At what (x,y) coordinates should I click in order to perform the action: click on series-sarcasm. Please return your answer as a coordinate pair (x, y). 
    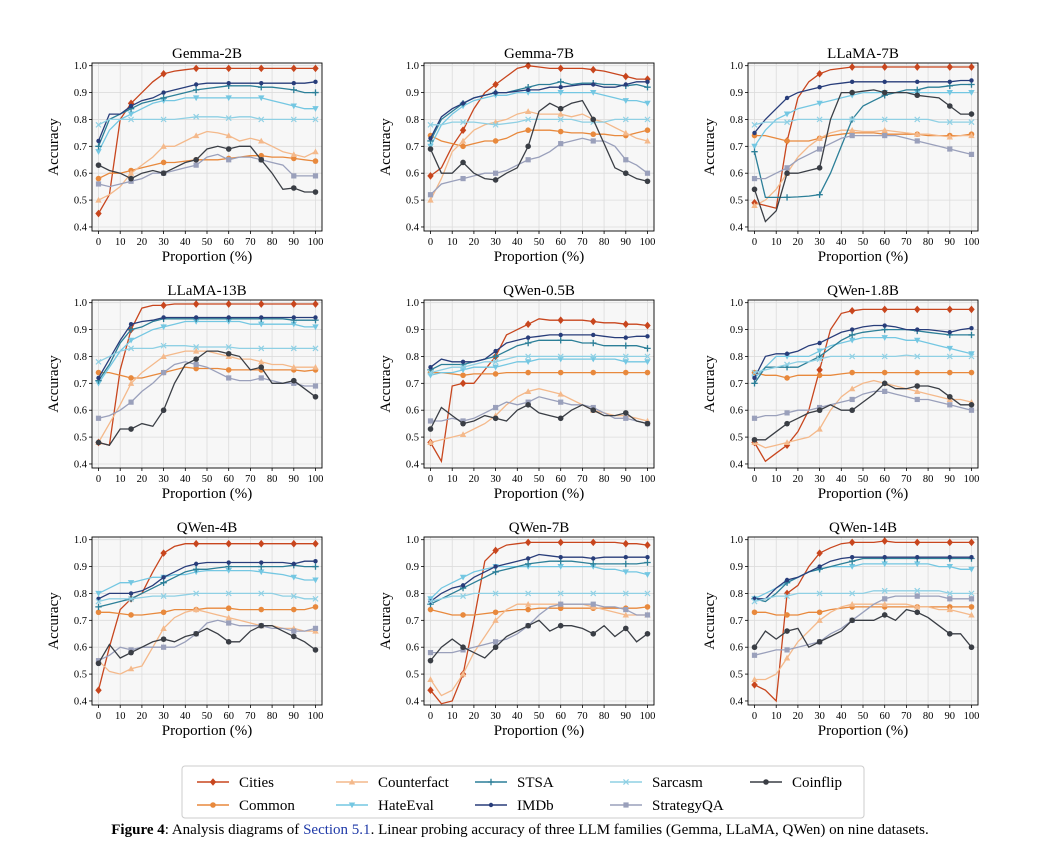
    Looking at the image, I should click on (539, 597).